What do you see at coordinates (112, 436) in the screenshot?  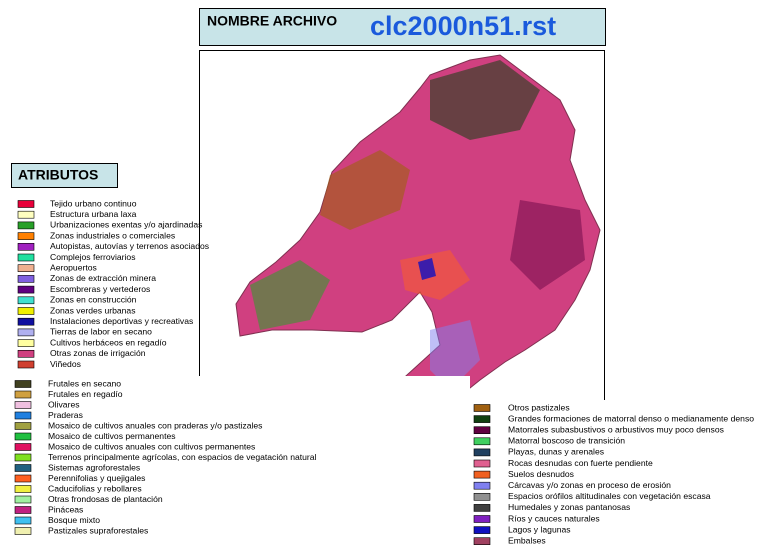 I see `legend-label: Mosaico de cultivos permanentes` at bounding box center [112, 436].